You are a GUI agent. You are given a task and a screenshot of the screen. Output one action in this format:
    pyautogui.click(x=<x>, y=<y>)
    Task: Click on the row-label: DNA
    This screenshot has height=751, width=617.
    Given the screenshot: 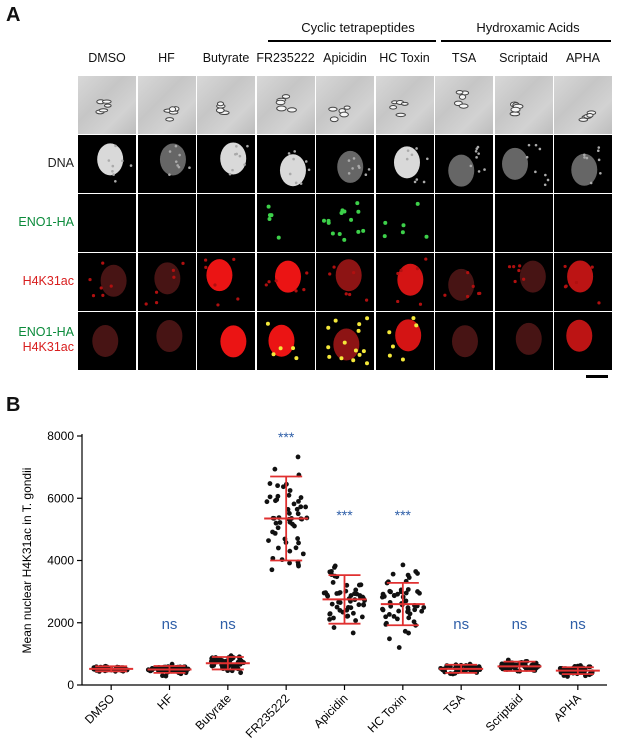 What is the action you would take?
    pyautogui.click(x=38, y=163)
    